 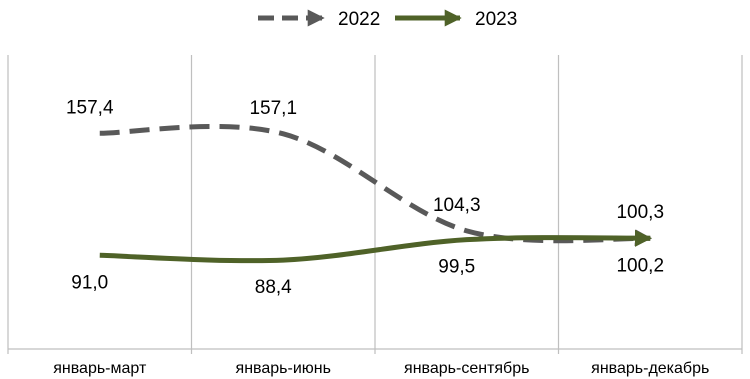 What do you see at coordinates (496, 19) in the screenshot?
I see `legend-label-2023: 2023` at bounding box center [496, 19].